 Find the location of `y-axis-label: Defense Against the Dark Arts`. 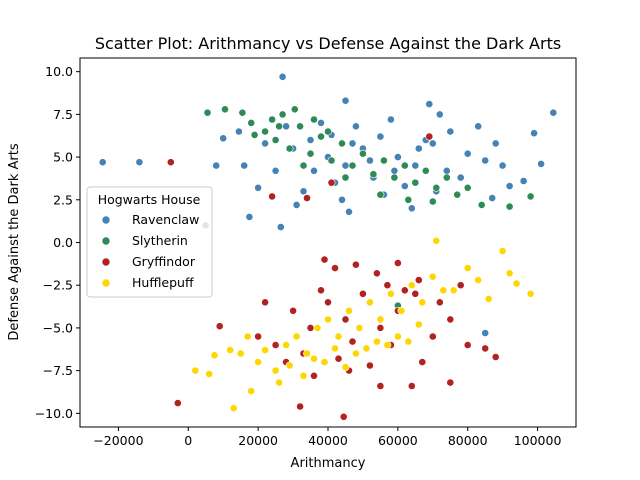

y-axis-label: Defense Against the Dark Arts is located at coordinates (14, 241).